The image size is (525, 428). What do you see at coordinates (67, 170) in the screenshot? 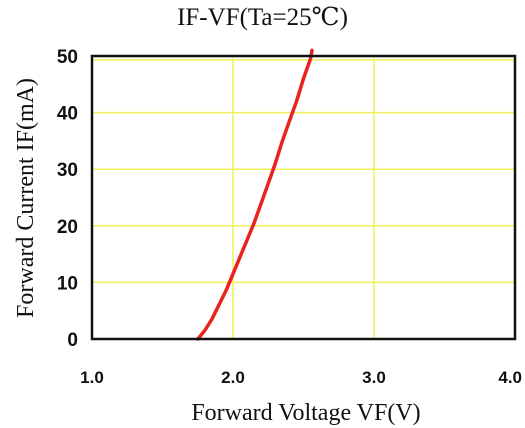
I see `y-tick-label: 30` at bounding box center [67, 170].